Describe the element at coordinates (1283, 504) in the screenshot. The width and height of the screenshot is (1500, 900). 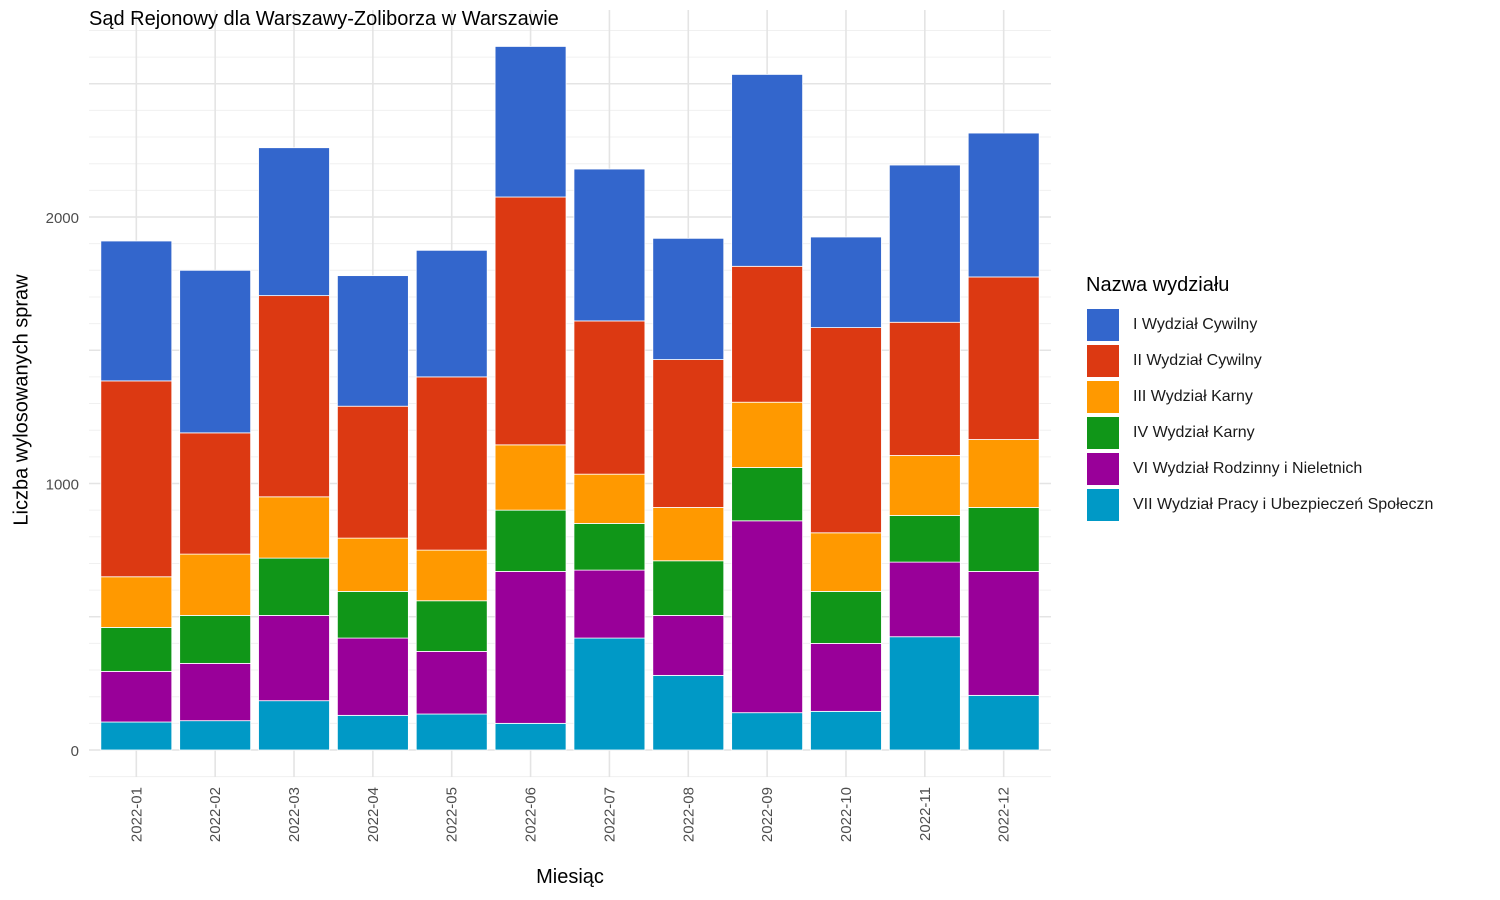
I see `legend-label: VII Wydział Pracy i Ubezpieczeń Społeczn` at that location.